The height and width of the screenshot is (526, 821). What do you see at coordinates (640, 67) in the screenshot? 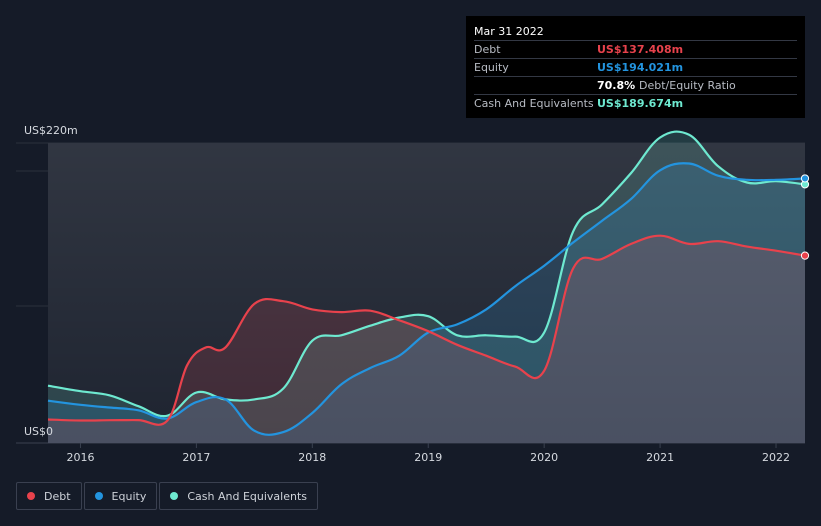
I see `tooltip-equity-value: US$194.021m` at bounding box center [640, 67].